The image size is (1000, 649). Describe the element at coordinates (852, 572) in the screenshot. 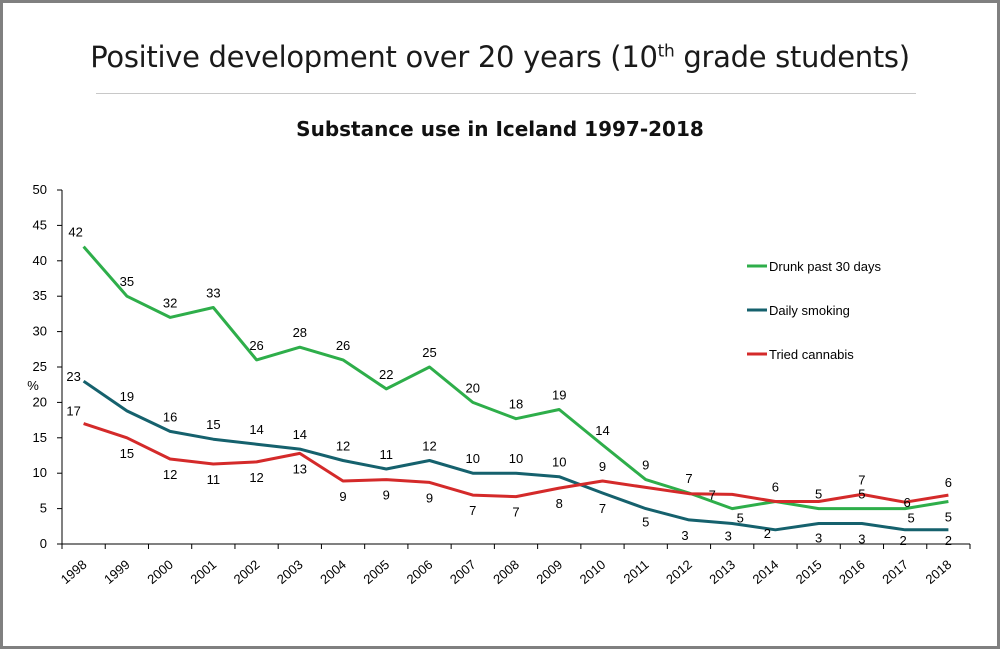

I see `x-tick-label: 2016` at that location.